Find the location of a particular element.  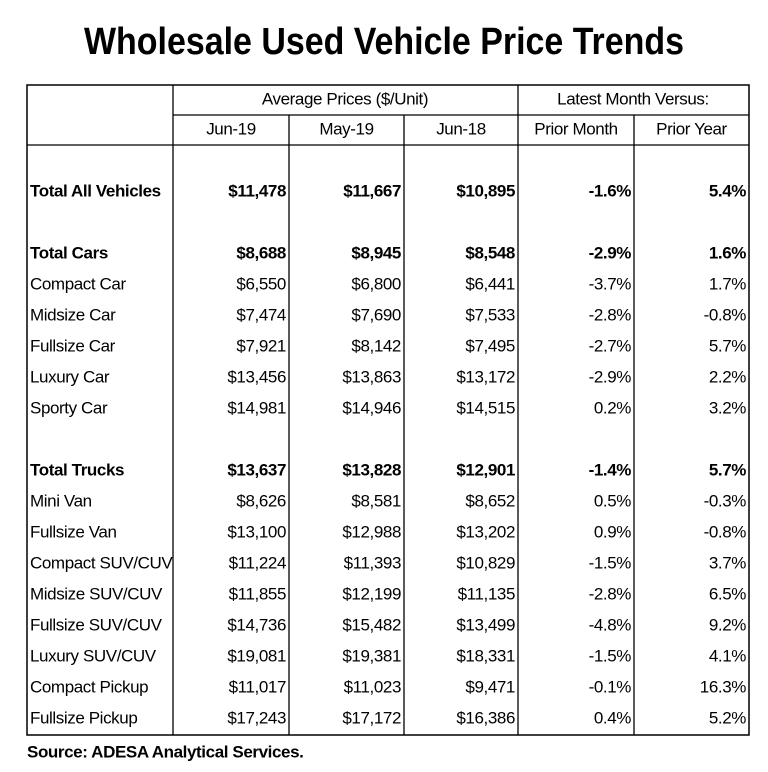

cell: $11,393 is located at coordinates (372, 562).